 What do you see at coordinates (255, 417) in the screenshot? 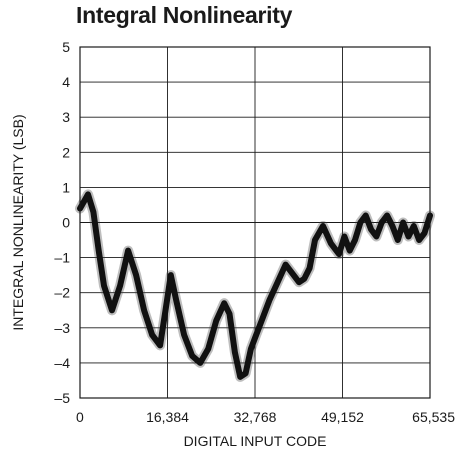
I see `x-tick-label: 32,768` at bounding box center [255, 417].